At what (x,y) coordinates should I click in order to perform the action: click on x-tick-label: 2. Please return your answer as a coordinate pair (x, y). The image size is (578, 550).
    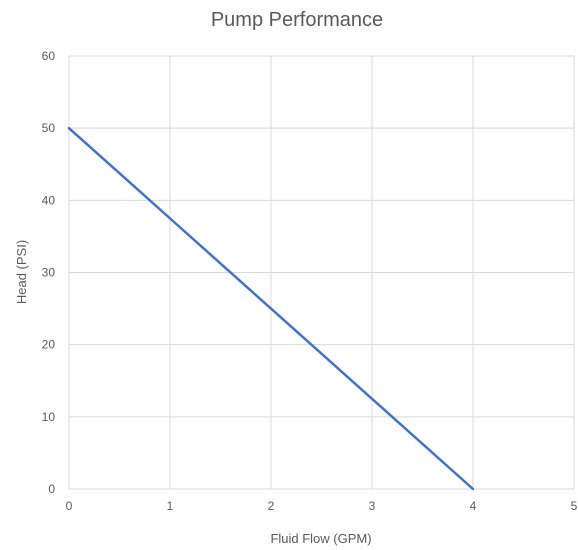
    Looking at the image, I should click on (271, 506).